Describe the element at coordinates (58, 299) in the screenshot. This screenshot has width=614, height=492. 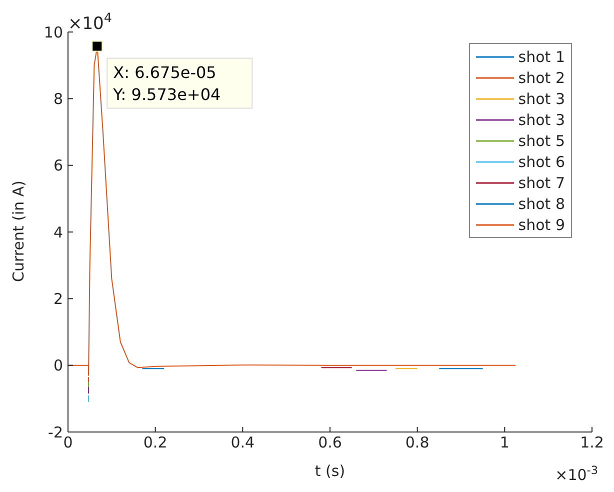
I see `y-tick-label: 2` at that location.